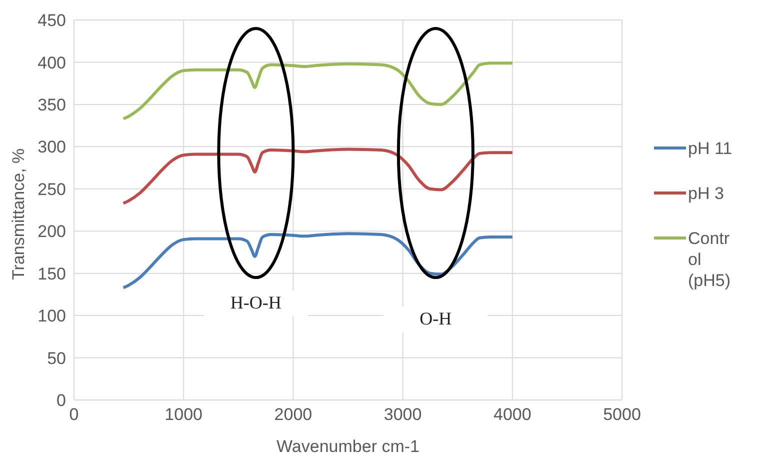 The height and width of the screenshot is (468, 761). What do you see at coordinates (52, 20) in the screenshot?
I see `y-tick-label: 450` at bounding box center [52, 20].